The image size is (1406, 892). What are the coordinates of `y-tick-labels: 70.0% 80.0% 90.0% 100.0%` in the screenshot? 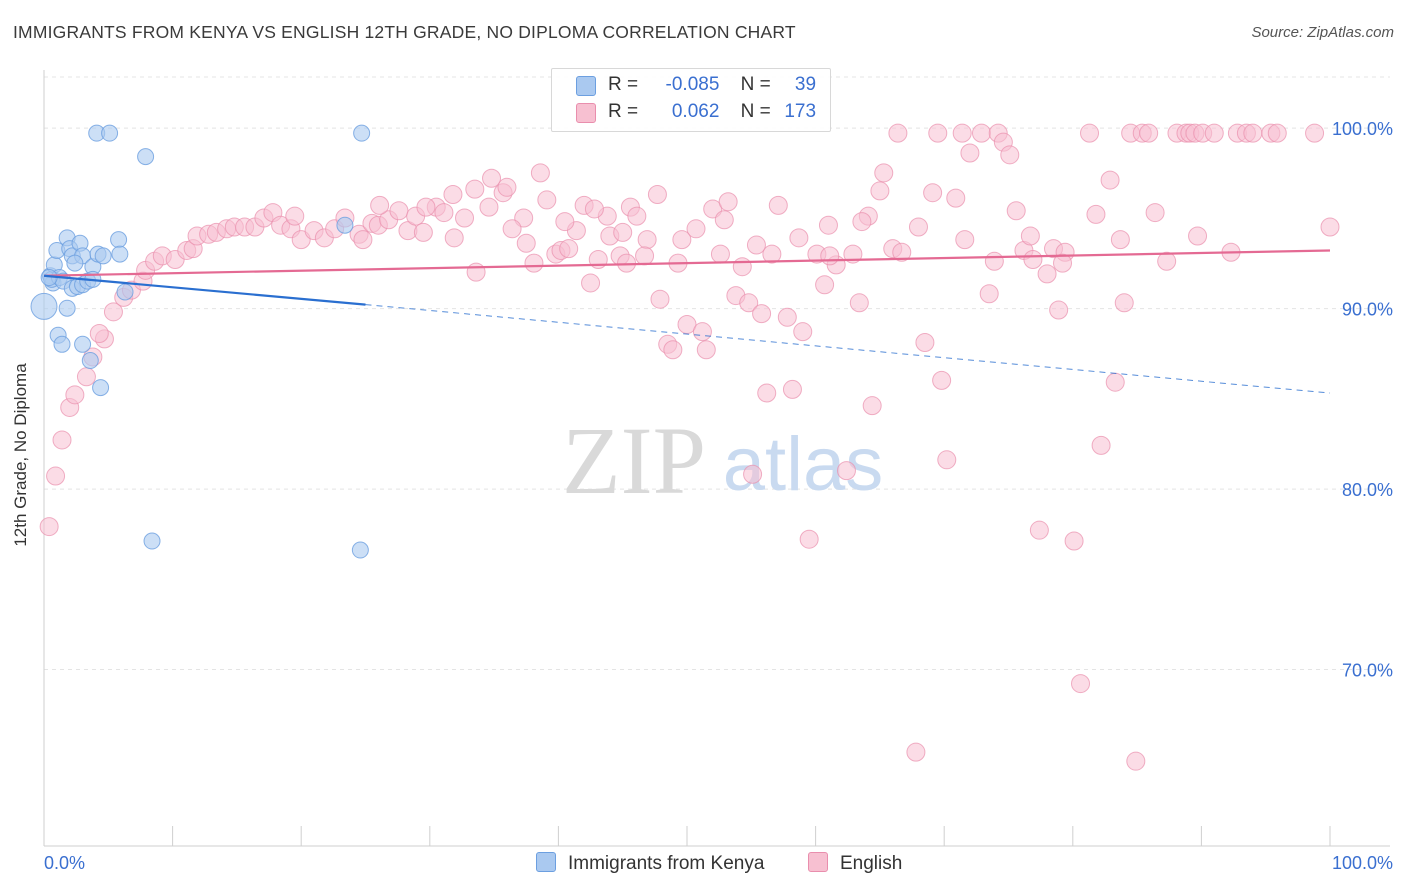 It's located at (1362, 399).